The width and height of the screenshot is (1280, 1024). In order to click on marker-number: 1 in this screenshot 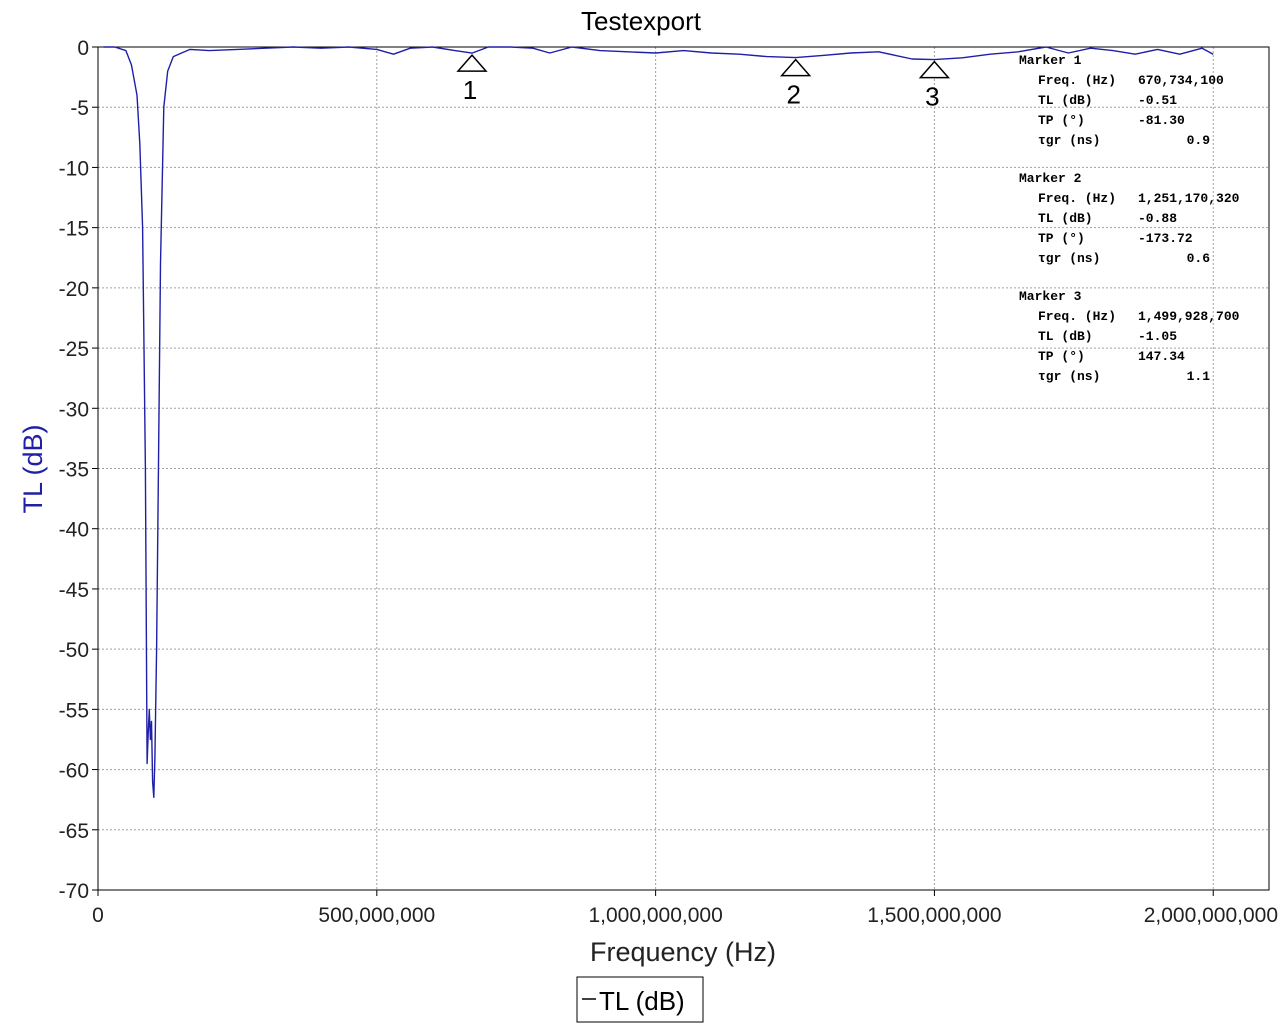, I will do `click(470, 90)`.